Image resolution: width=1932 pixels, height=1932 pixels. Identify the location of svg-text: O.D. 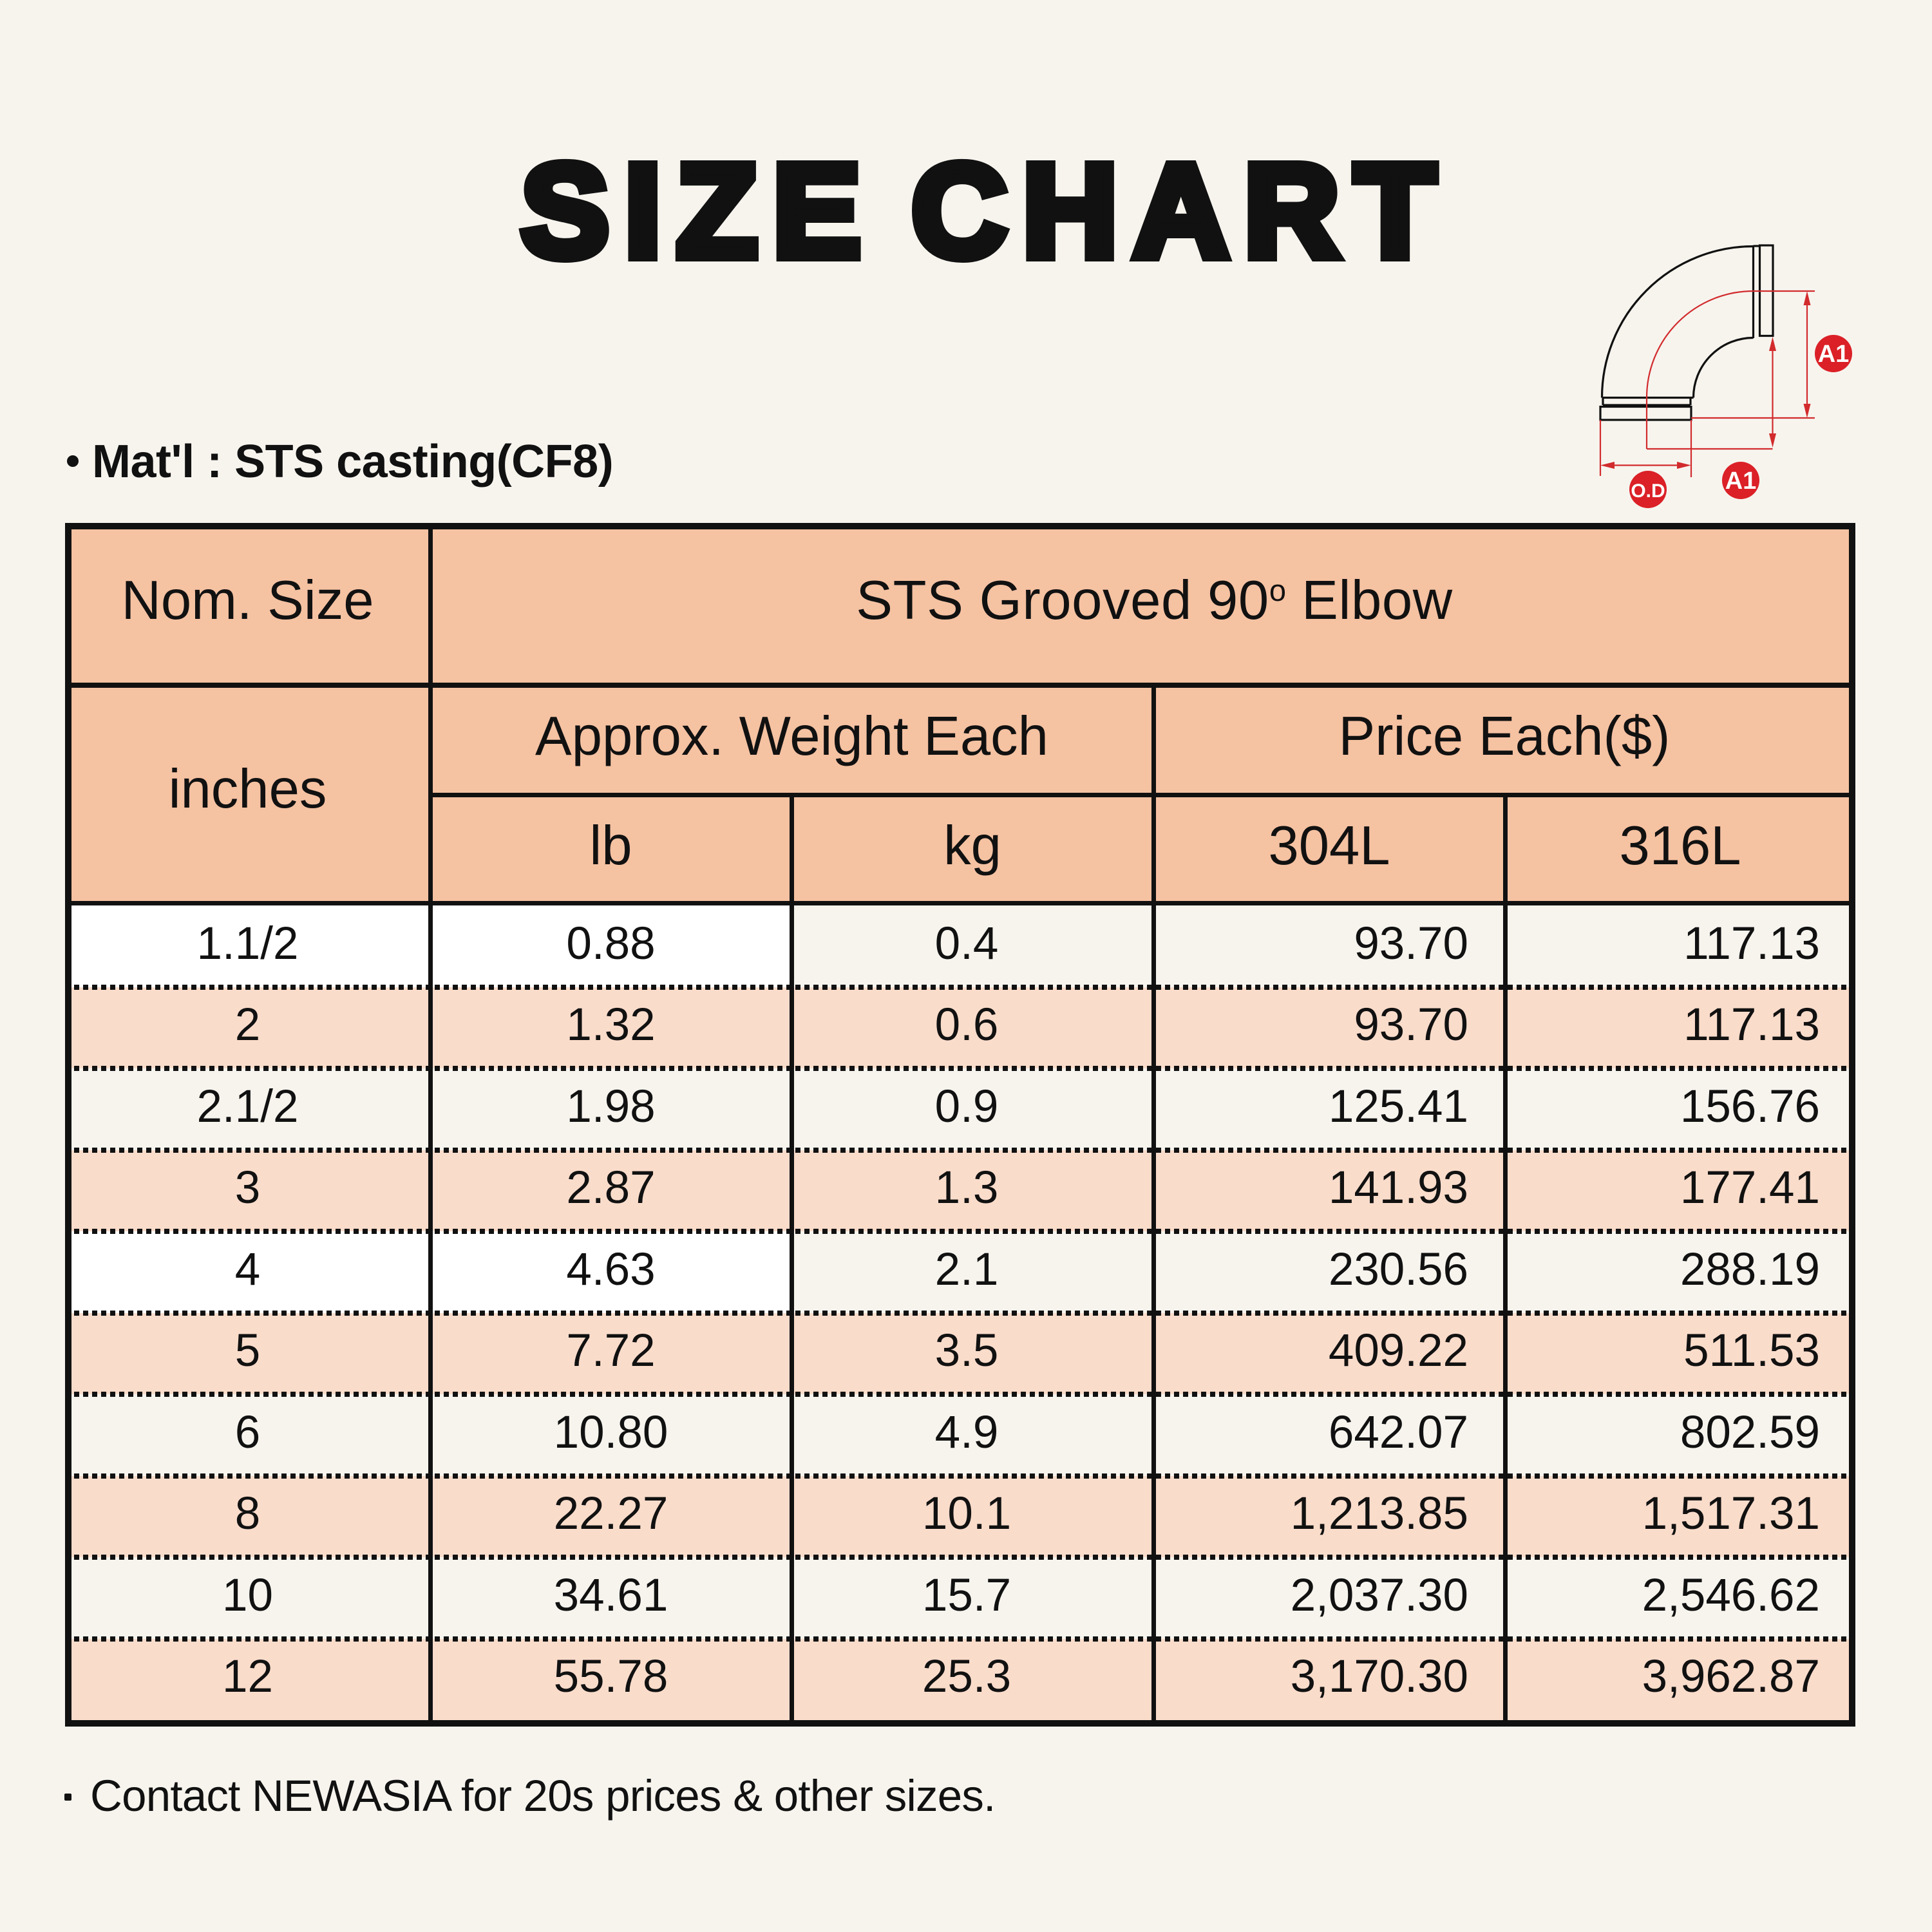
(1648, 491).